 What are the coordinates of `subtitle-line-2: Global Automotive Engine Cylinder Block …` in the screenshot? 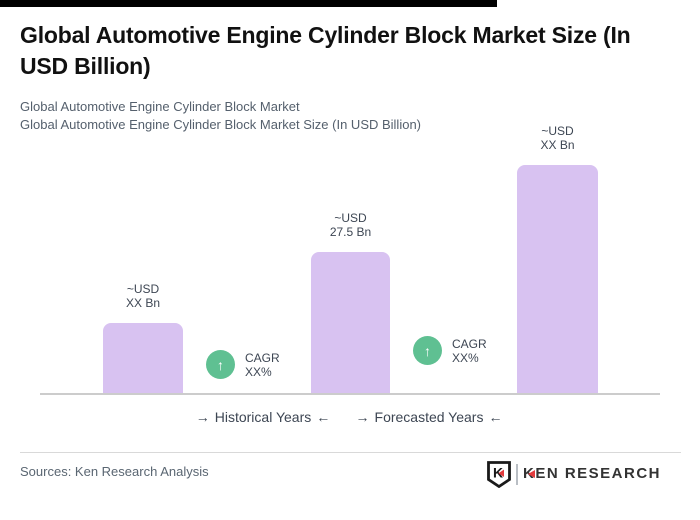 It's located at (221, 124).